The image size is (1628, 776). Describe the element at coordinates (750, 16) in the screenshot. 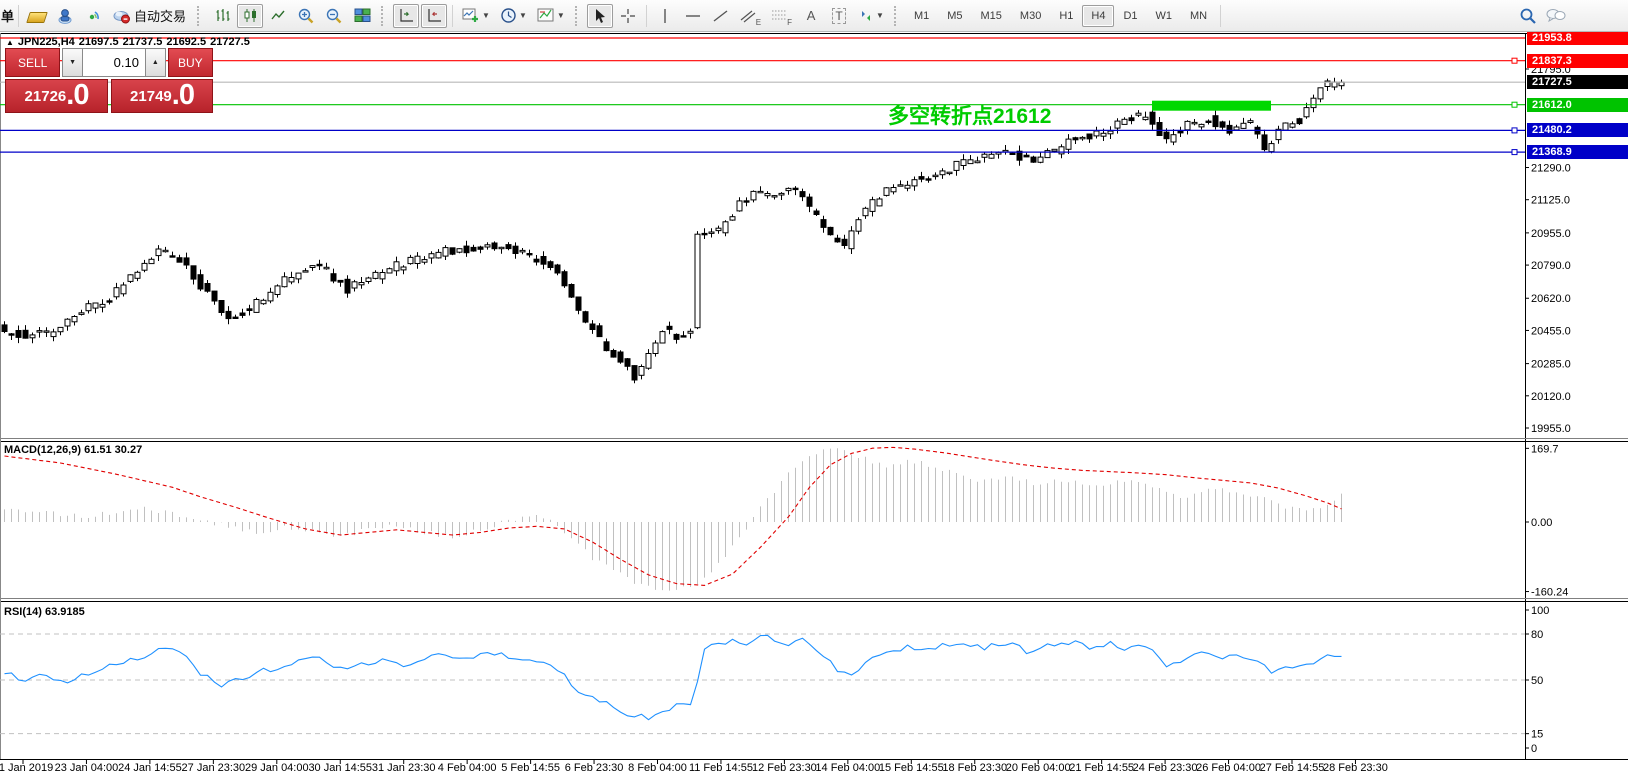

I see `channel-tool: E` at that location.